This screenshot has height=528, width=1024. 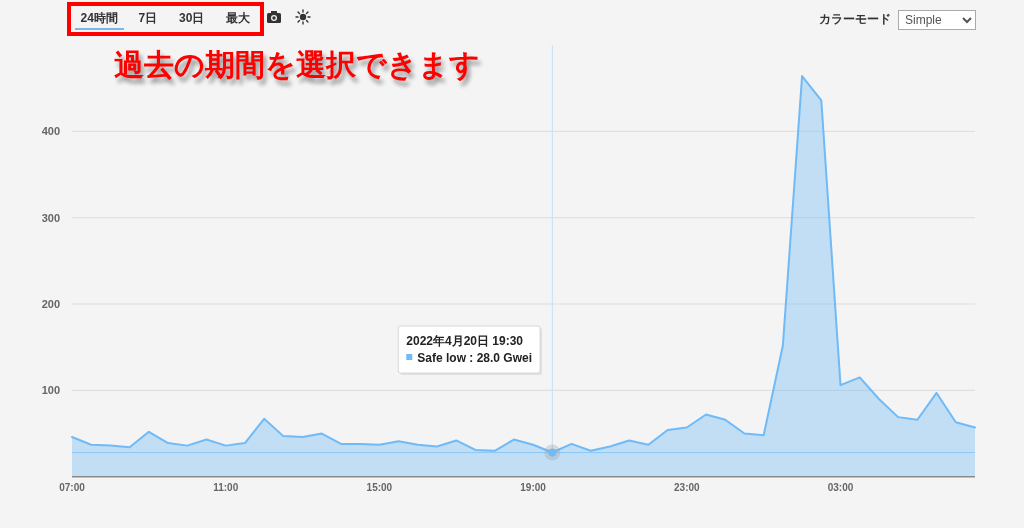 What do you see at coordinates (533, 487) in the screenshot?
I see `x-tick-label: 19:00` at bounding box center [533, 487].